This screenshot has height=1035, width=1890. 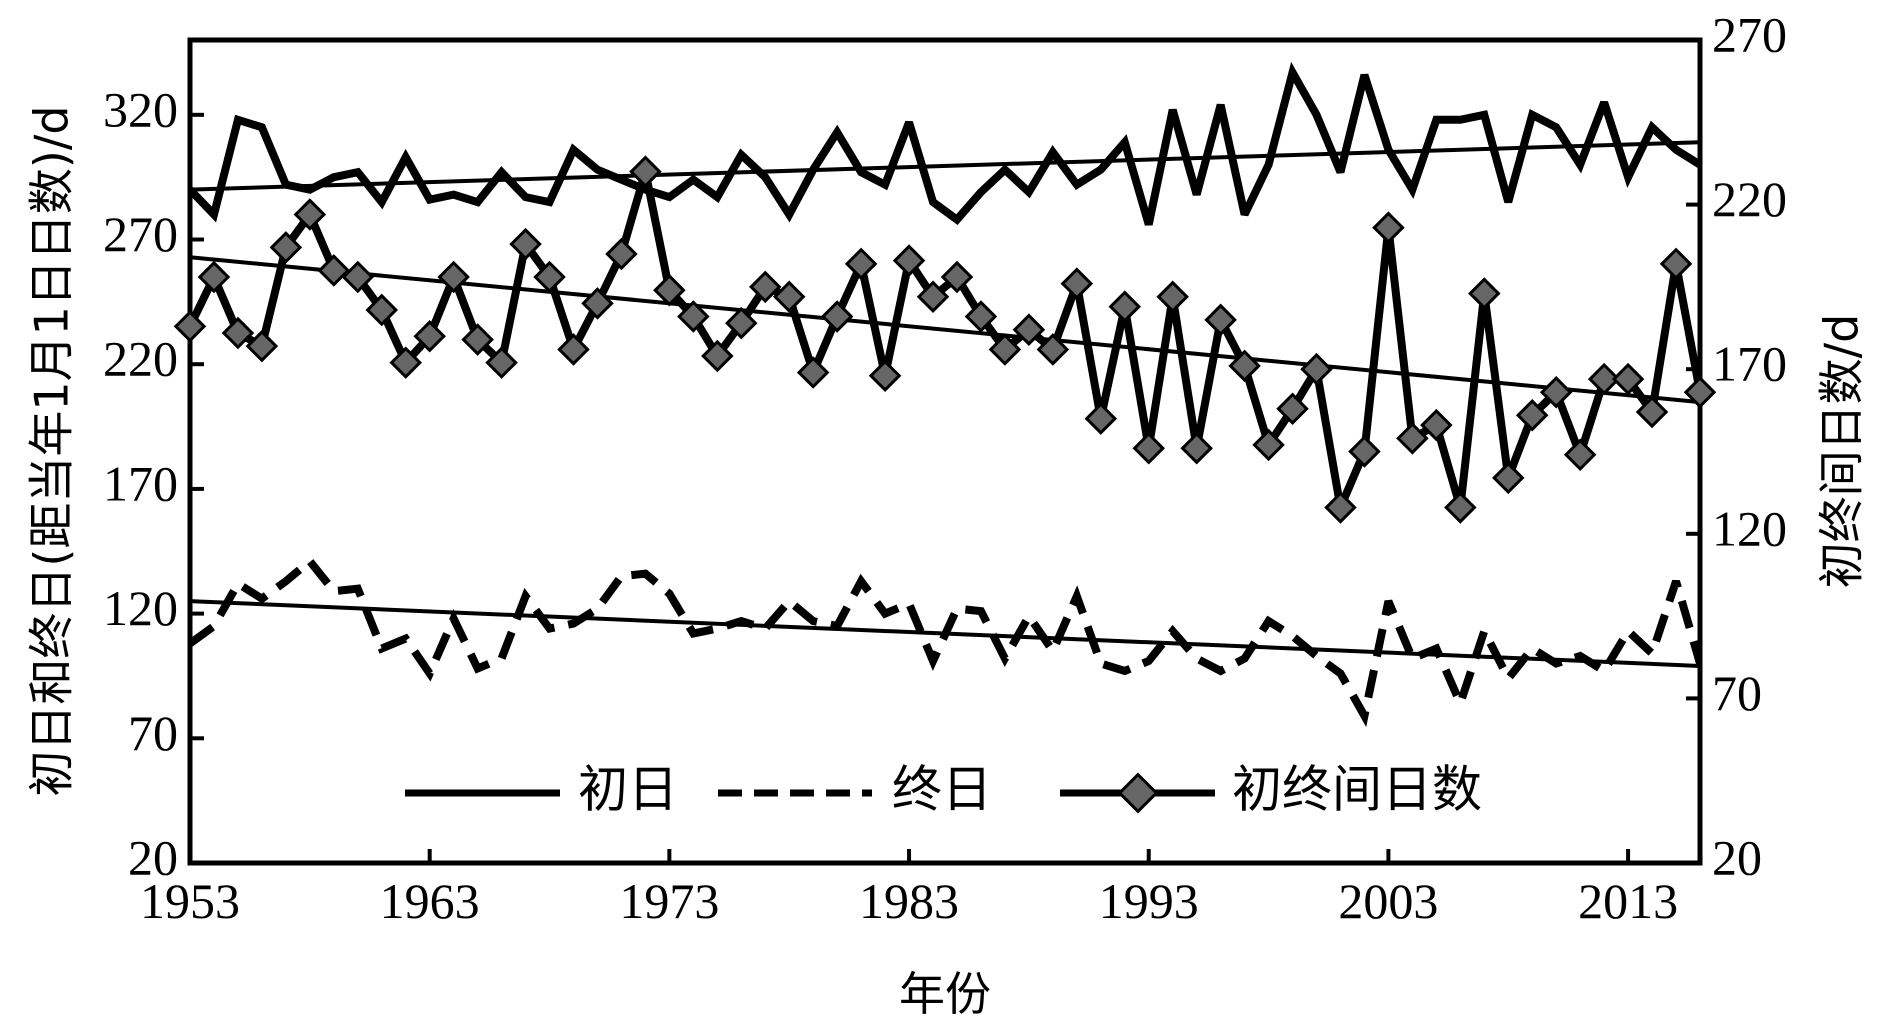 I want to click on y-tick-label: 220, so click(x=140, y=359).